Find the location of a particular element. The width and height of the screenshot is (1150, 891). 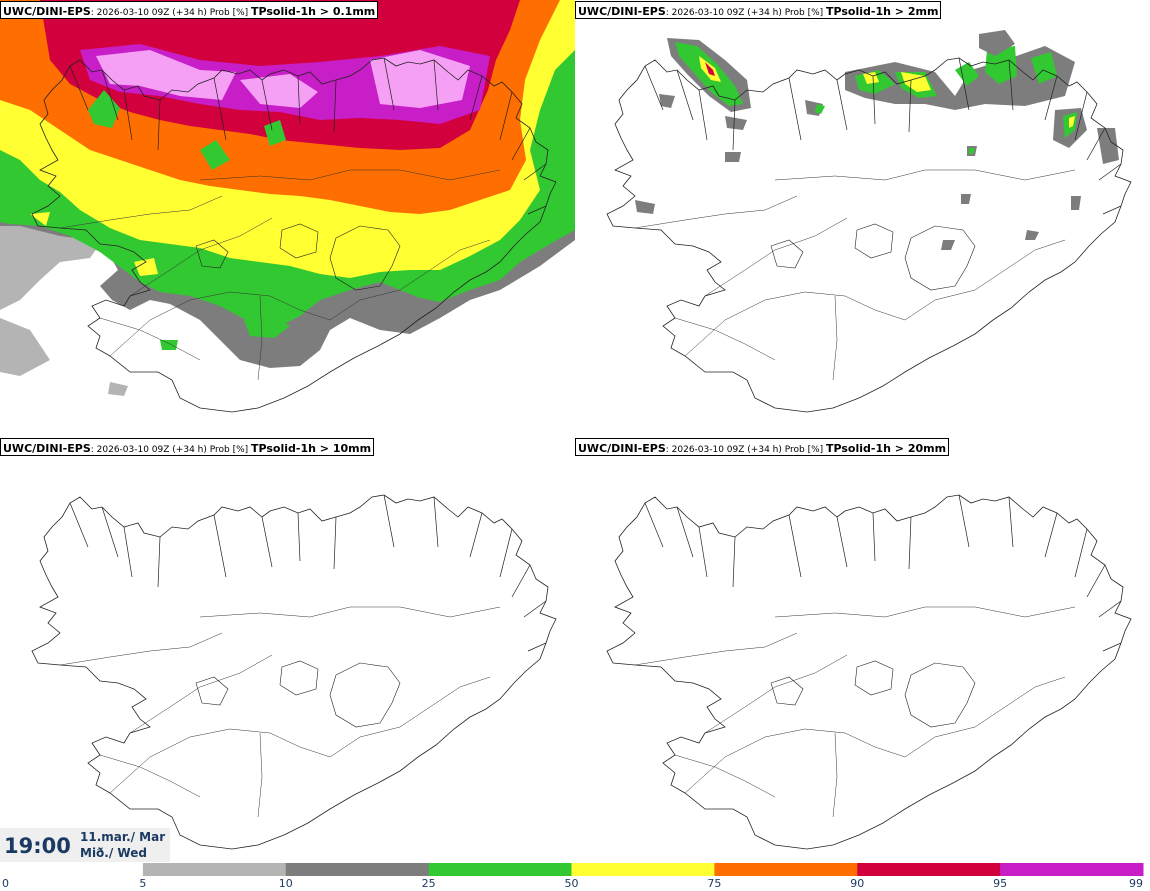

probability-colorbar: 0 5 10 25 50 75 90 95 99 is located at coordinates (572, 876).